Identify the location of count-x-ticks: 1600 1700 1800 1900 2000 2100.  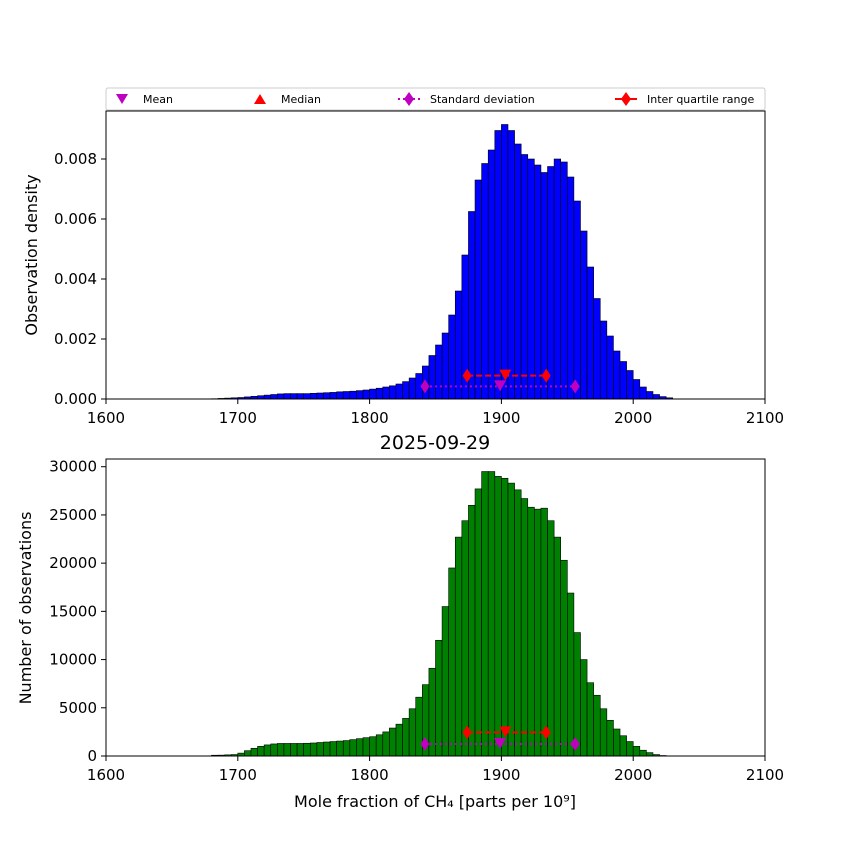
(435, 770).